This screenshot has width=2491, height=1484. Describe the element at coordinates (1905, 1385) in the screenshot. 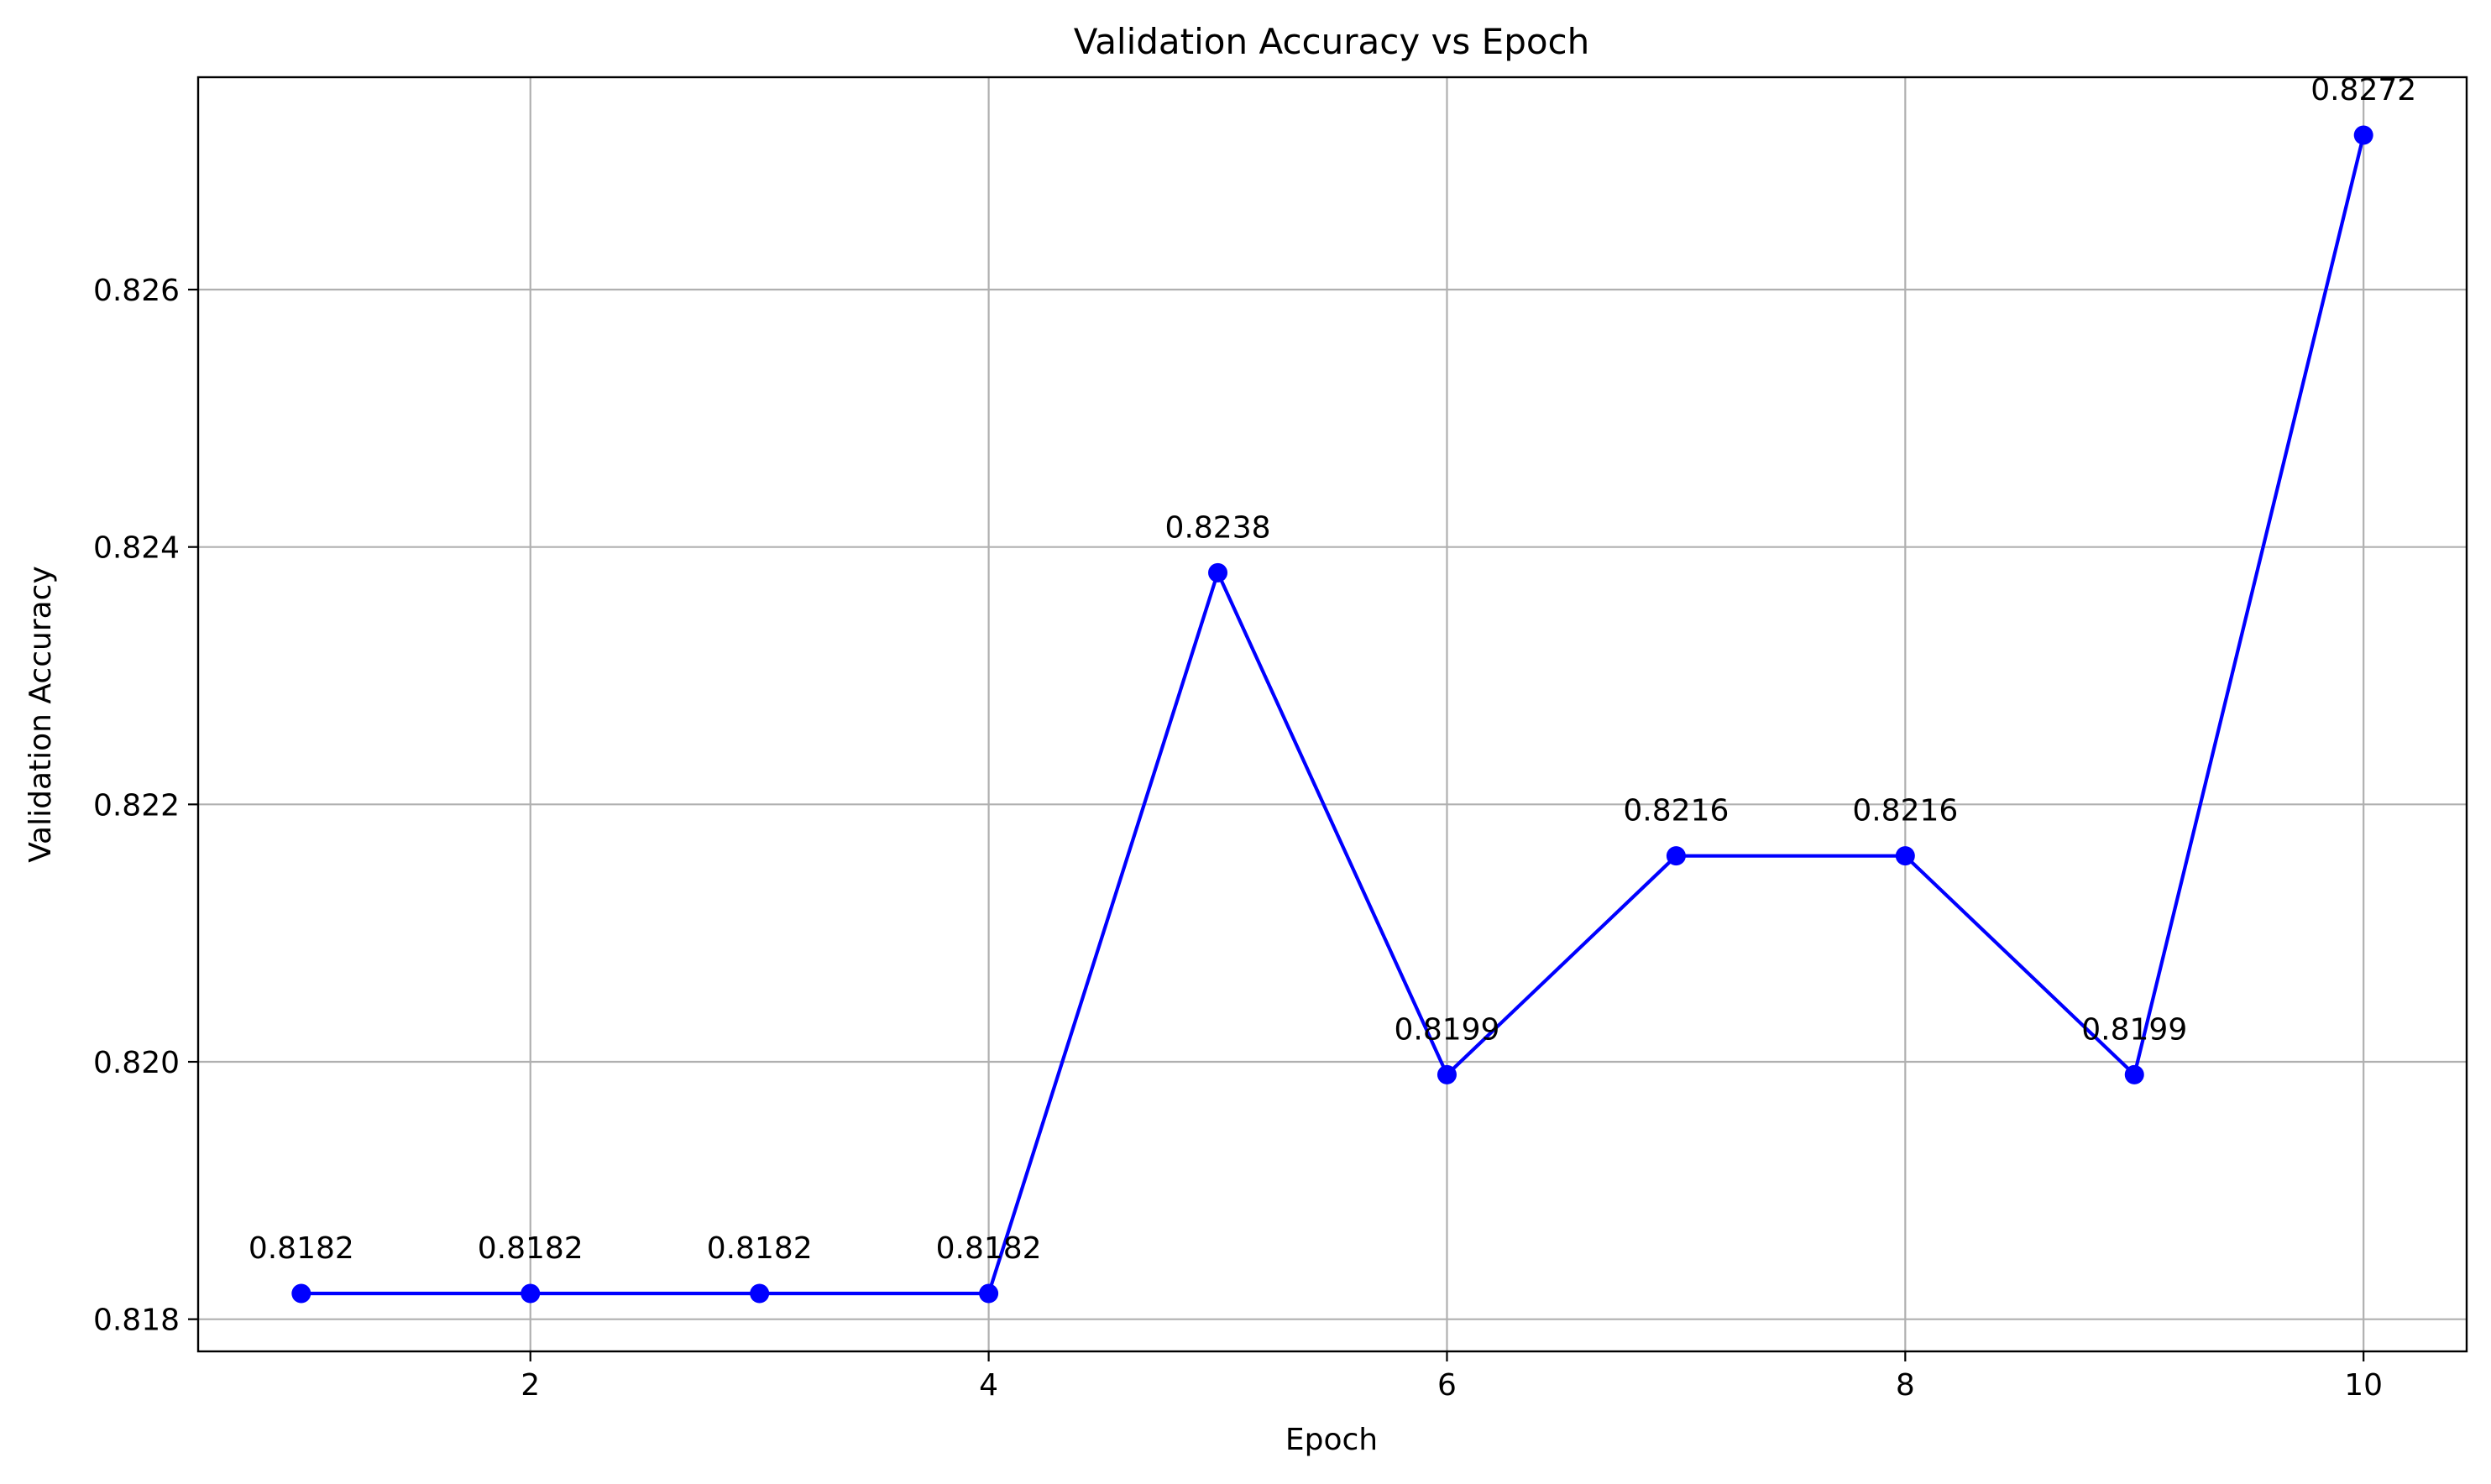

I see `x-tick-label: 8` at that location.